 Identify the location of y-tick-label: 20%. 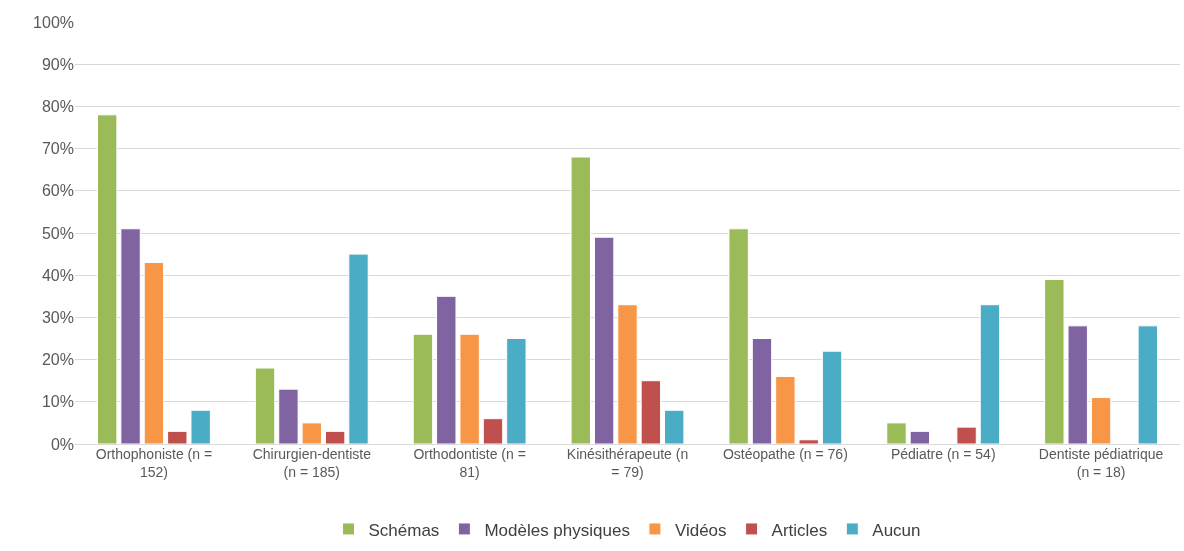
(57, 360).